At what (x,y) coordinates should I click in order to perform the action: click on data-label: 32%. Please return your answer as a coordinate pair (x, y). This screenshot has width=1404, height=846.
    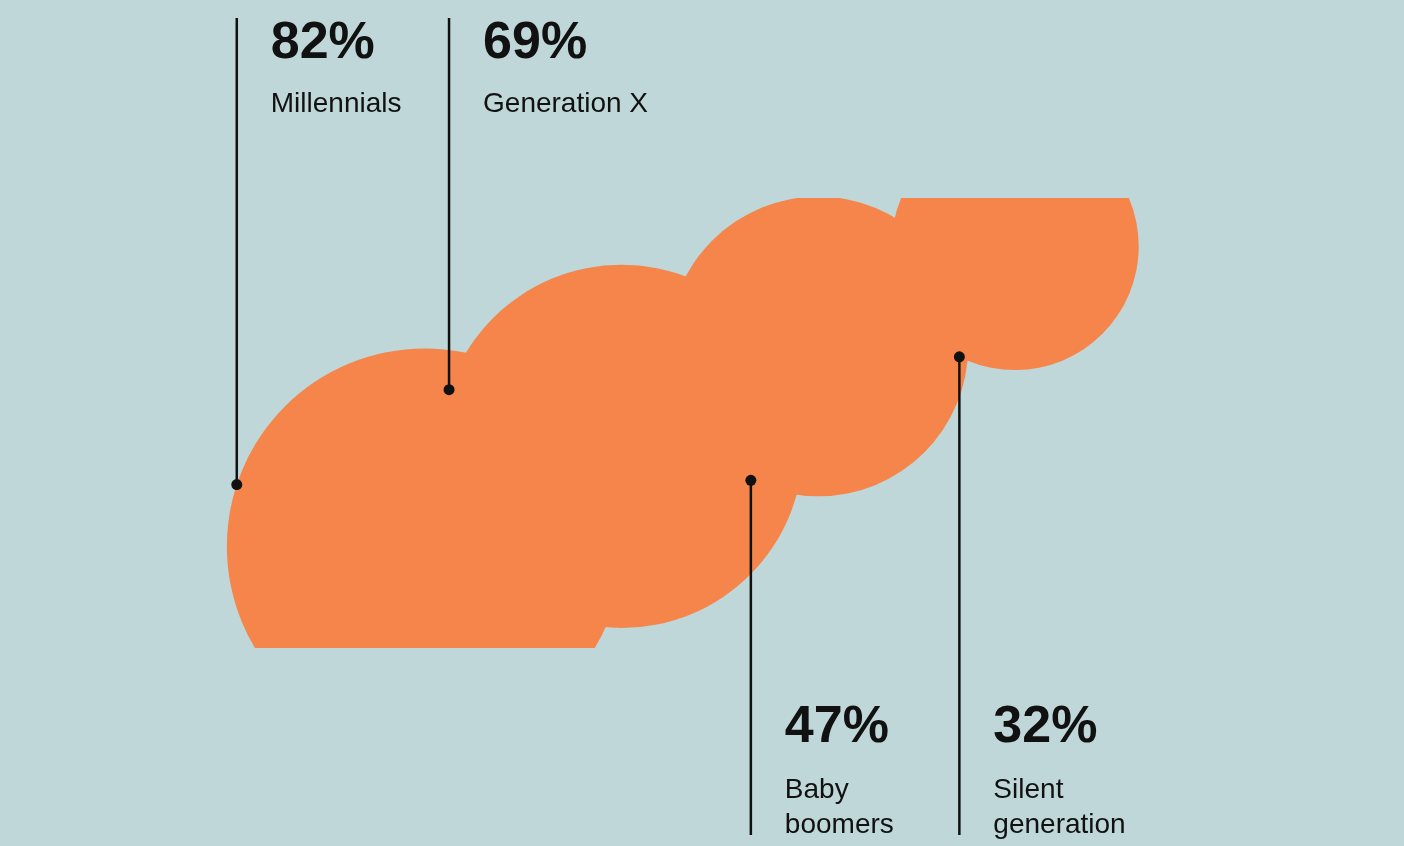
    Looking at the image, I should click on (1045, 724).